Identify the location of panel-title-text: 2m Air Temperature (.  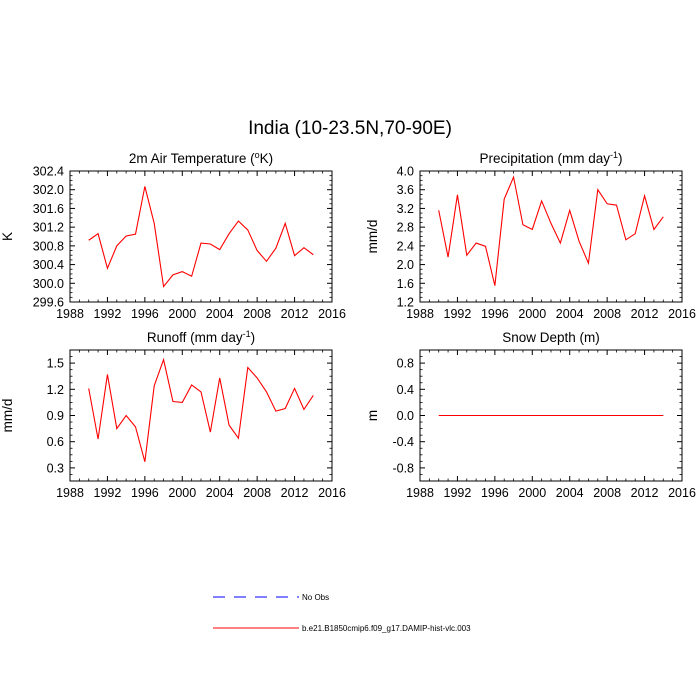
(192, 158).